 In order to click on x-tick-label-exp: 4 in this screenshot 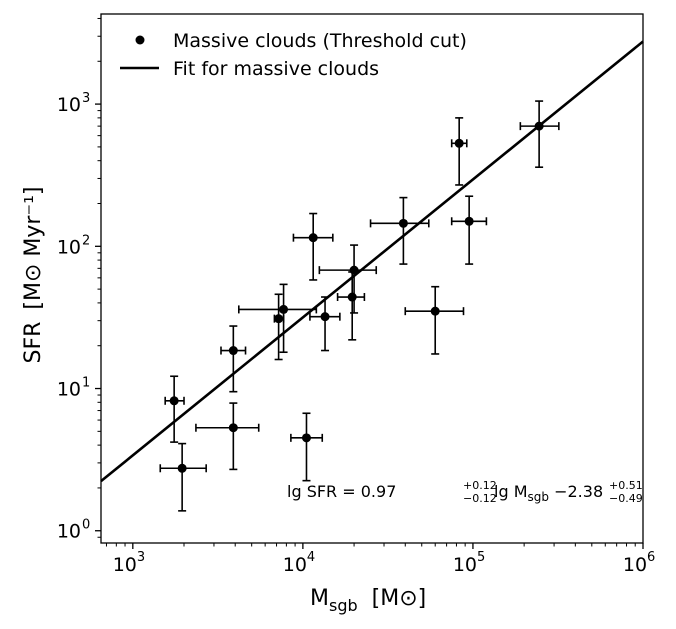, I will do `click(311, 557)`.